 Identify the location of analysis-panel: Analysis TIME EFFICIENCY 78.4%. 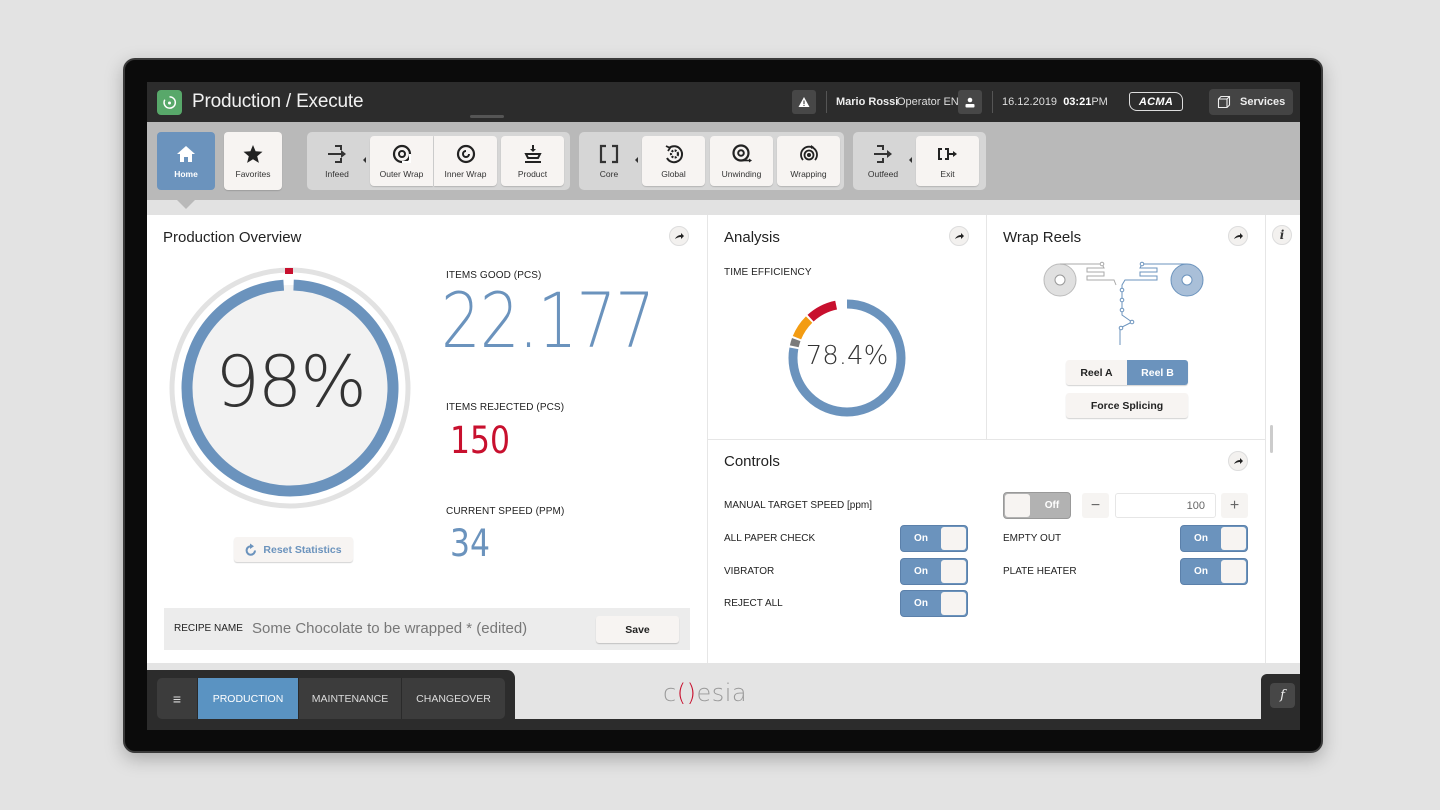
(847, 327).